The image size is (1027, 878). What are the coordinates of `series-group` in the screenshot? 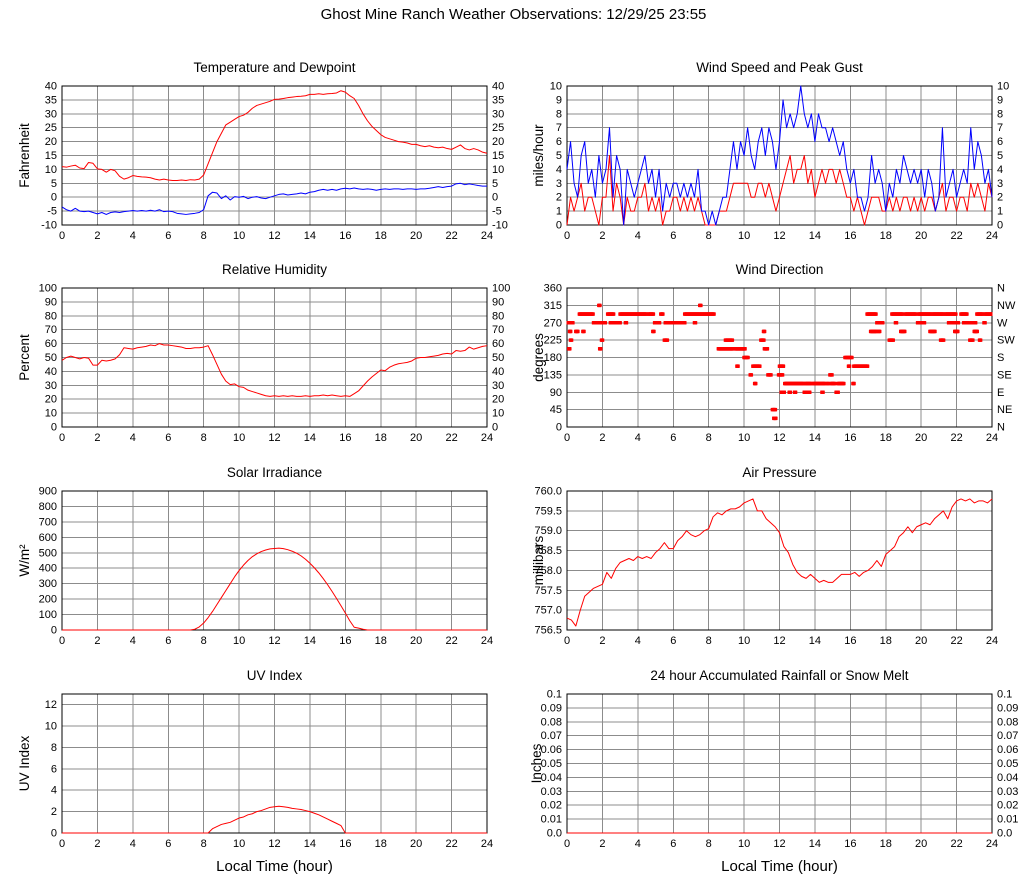 It's located at (274, 589).